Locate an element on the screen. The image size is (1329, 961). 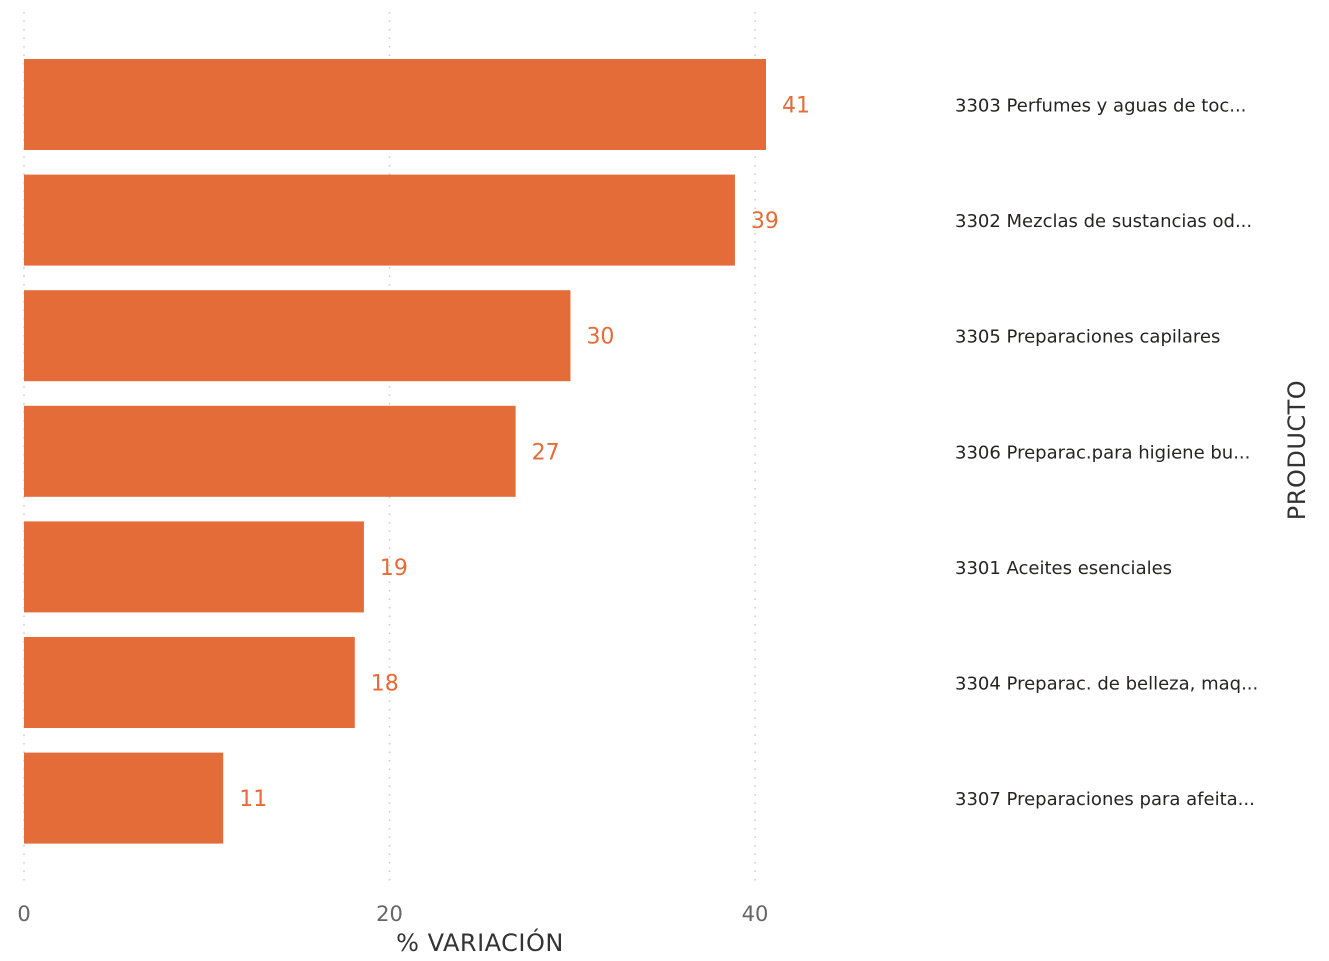
x-tick-label: 20 is located at coordinates (389, 914).